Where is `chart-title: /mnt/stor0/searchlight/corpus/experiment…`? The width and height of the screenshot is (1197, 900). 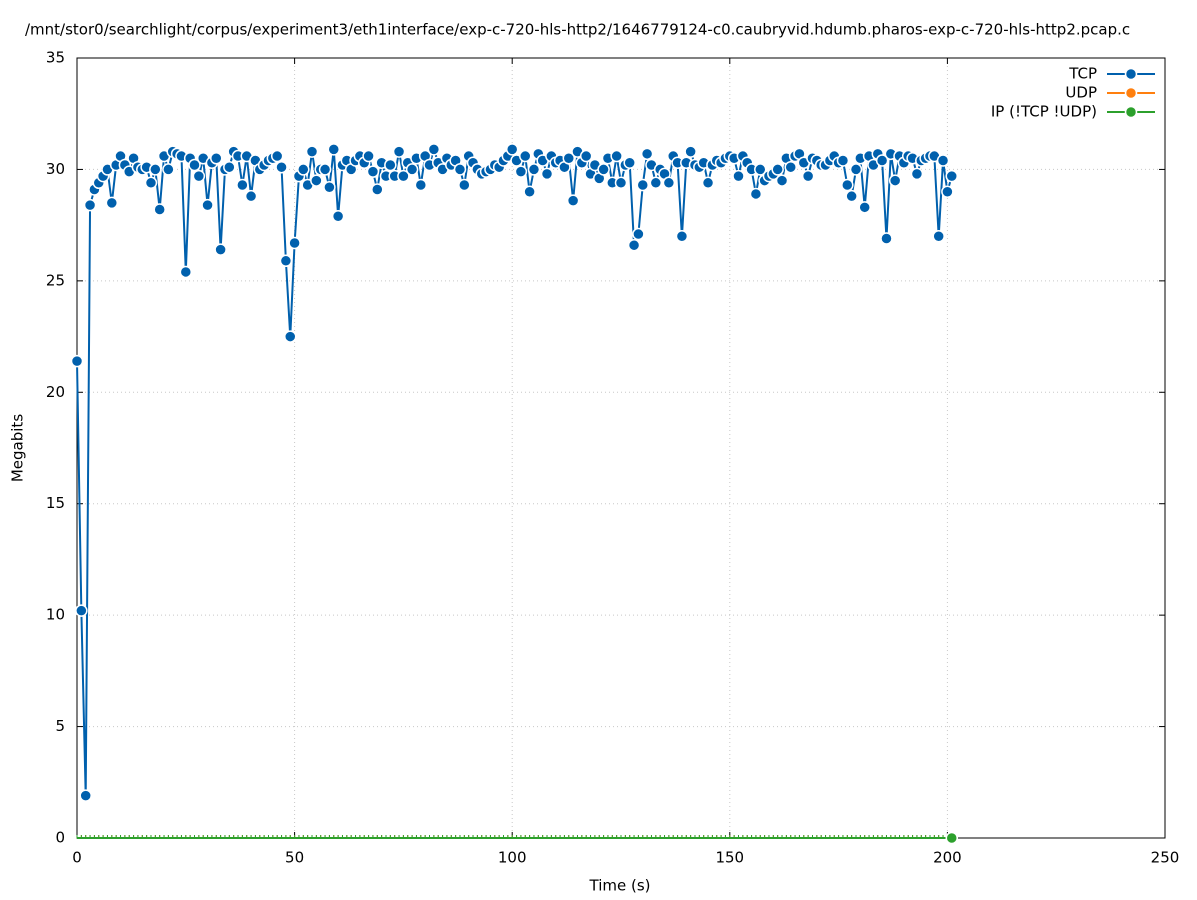
chart-title: /mnt/stor0/searchlight/corpus/experiment… is located at coordinates (577, 30).